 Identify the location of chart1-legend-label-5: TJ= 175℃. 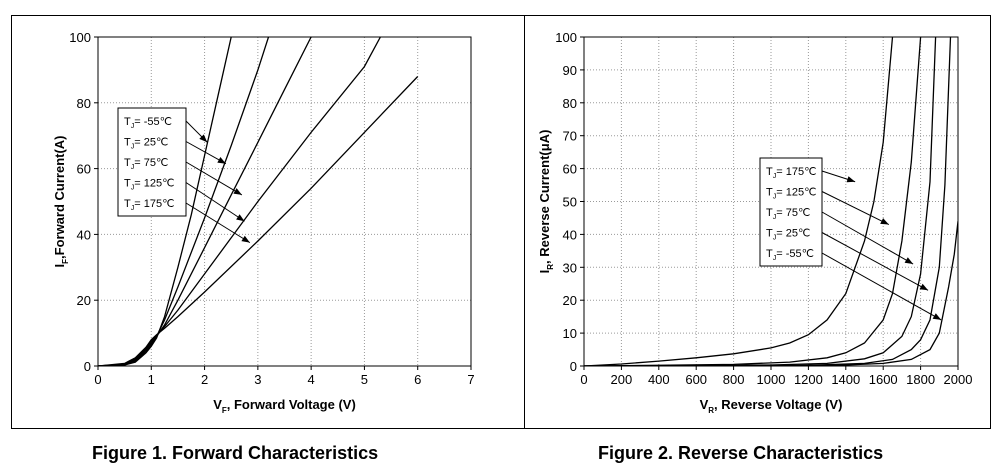
(149, 205).